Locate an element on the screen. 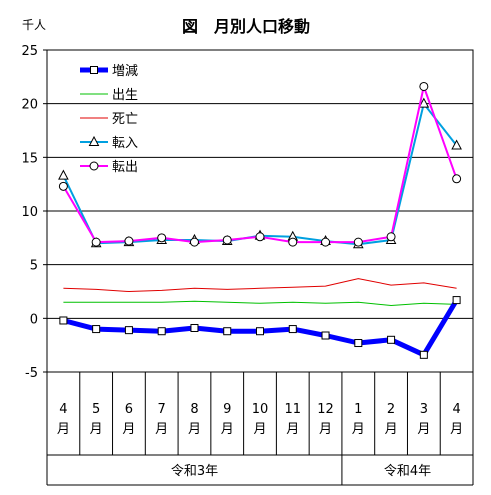 The width and height of the screenshot is (491, 495). legend-label: 増減 is located at coordinates (125, 71).